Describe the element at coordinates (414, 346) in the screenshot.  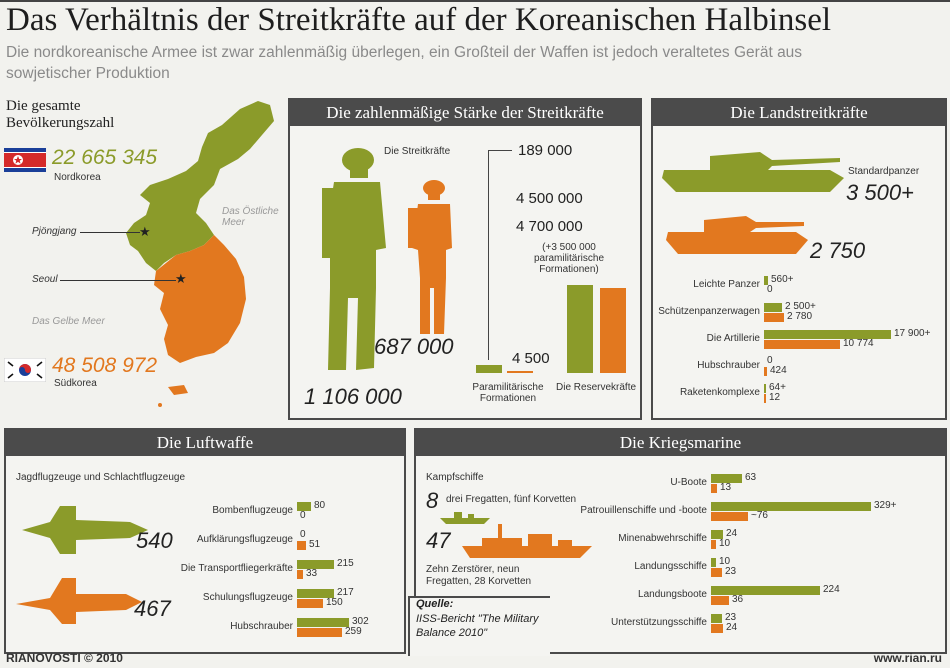
I see `south-forces-value: 687 000` at that location.